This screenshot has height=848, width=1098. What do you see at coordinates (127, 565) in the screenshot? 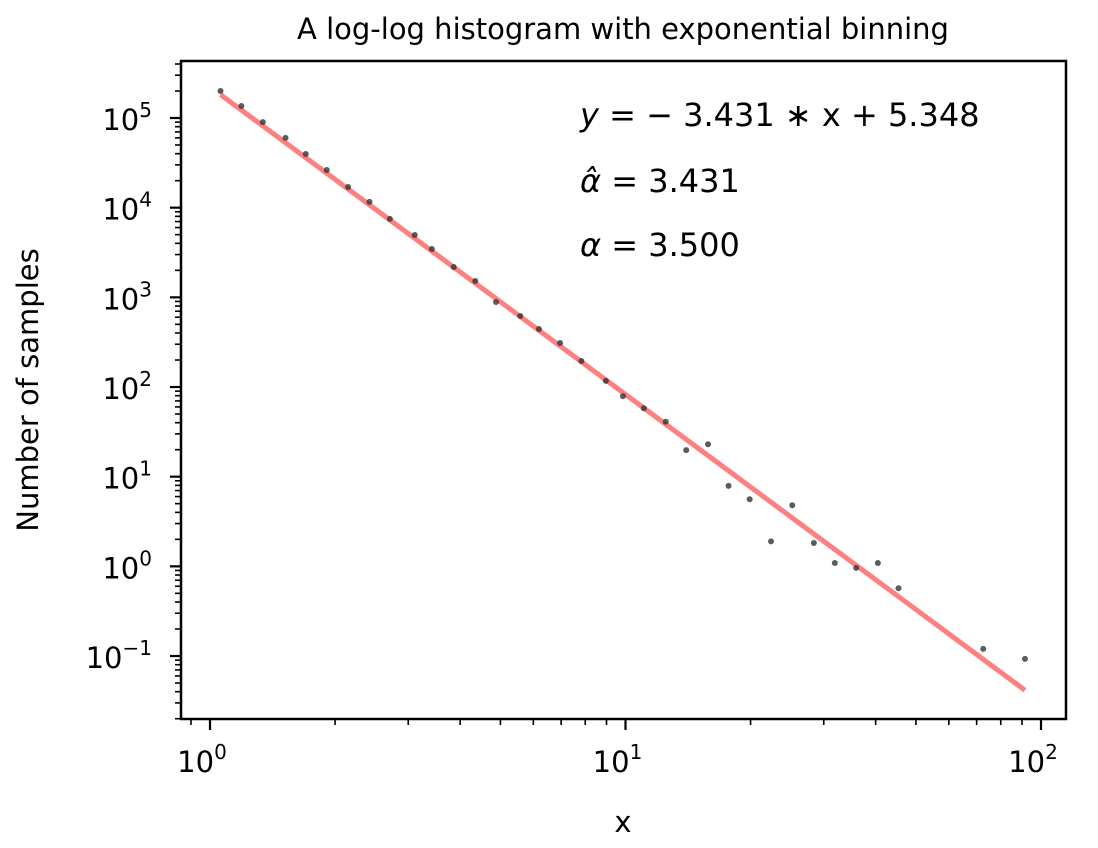
I see `y-tick-label: 10⁰` at bounding box center [127, 565].